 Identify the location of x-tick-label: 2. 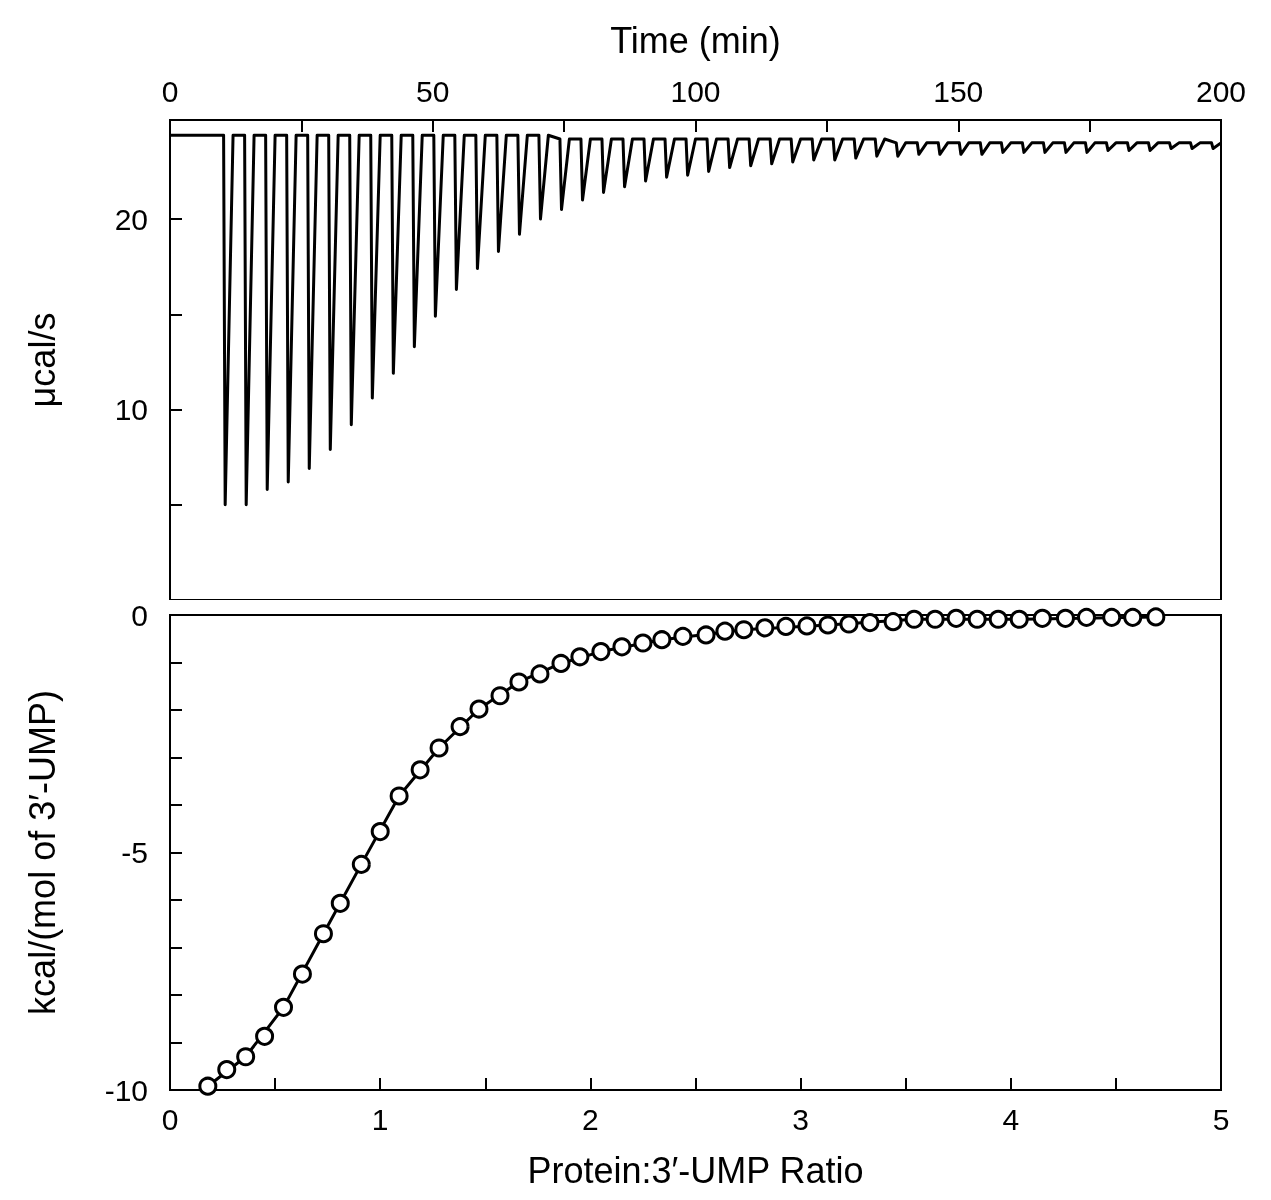
(590, 1119).